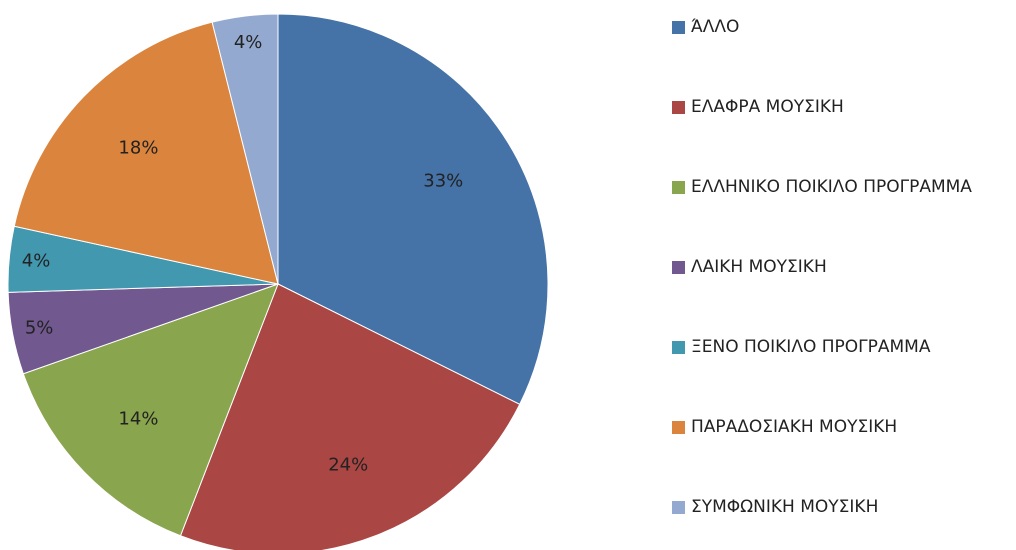 This screenshot has width=1016, height=550. I want to click on legend-item: ΕΛΑΦΡΑ ΜΟΥΣΙΚΗ, so click(844, 107).